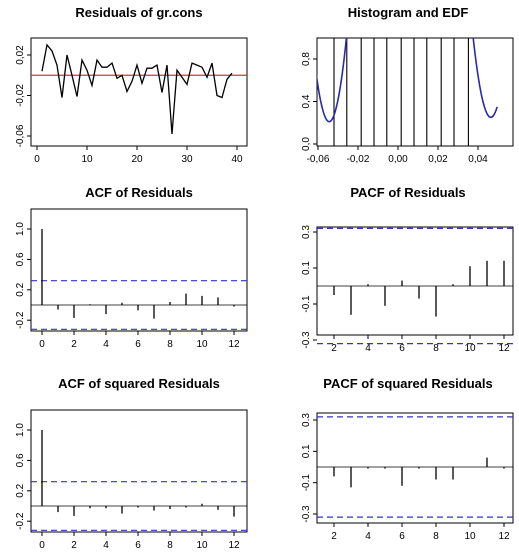 This screenshot has width=519, height=556. Describe the element at coordinates (139, 383) in the screenshot. I see `chart-title: ACF of squared Residuals` at that location.